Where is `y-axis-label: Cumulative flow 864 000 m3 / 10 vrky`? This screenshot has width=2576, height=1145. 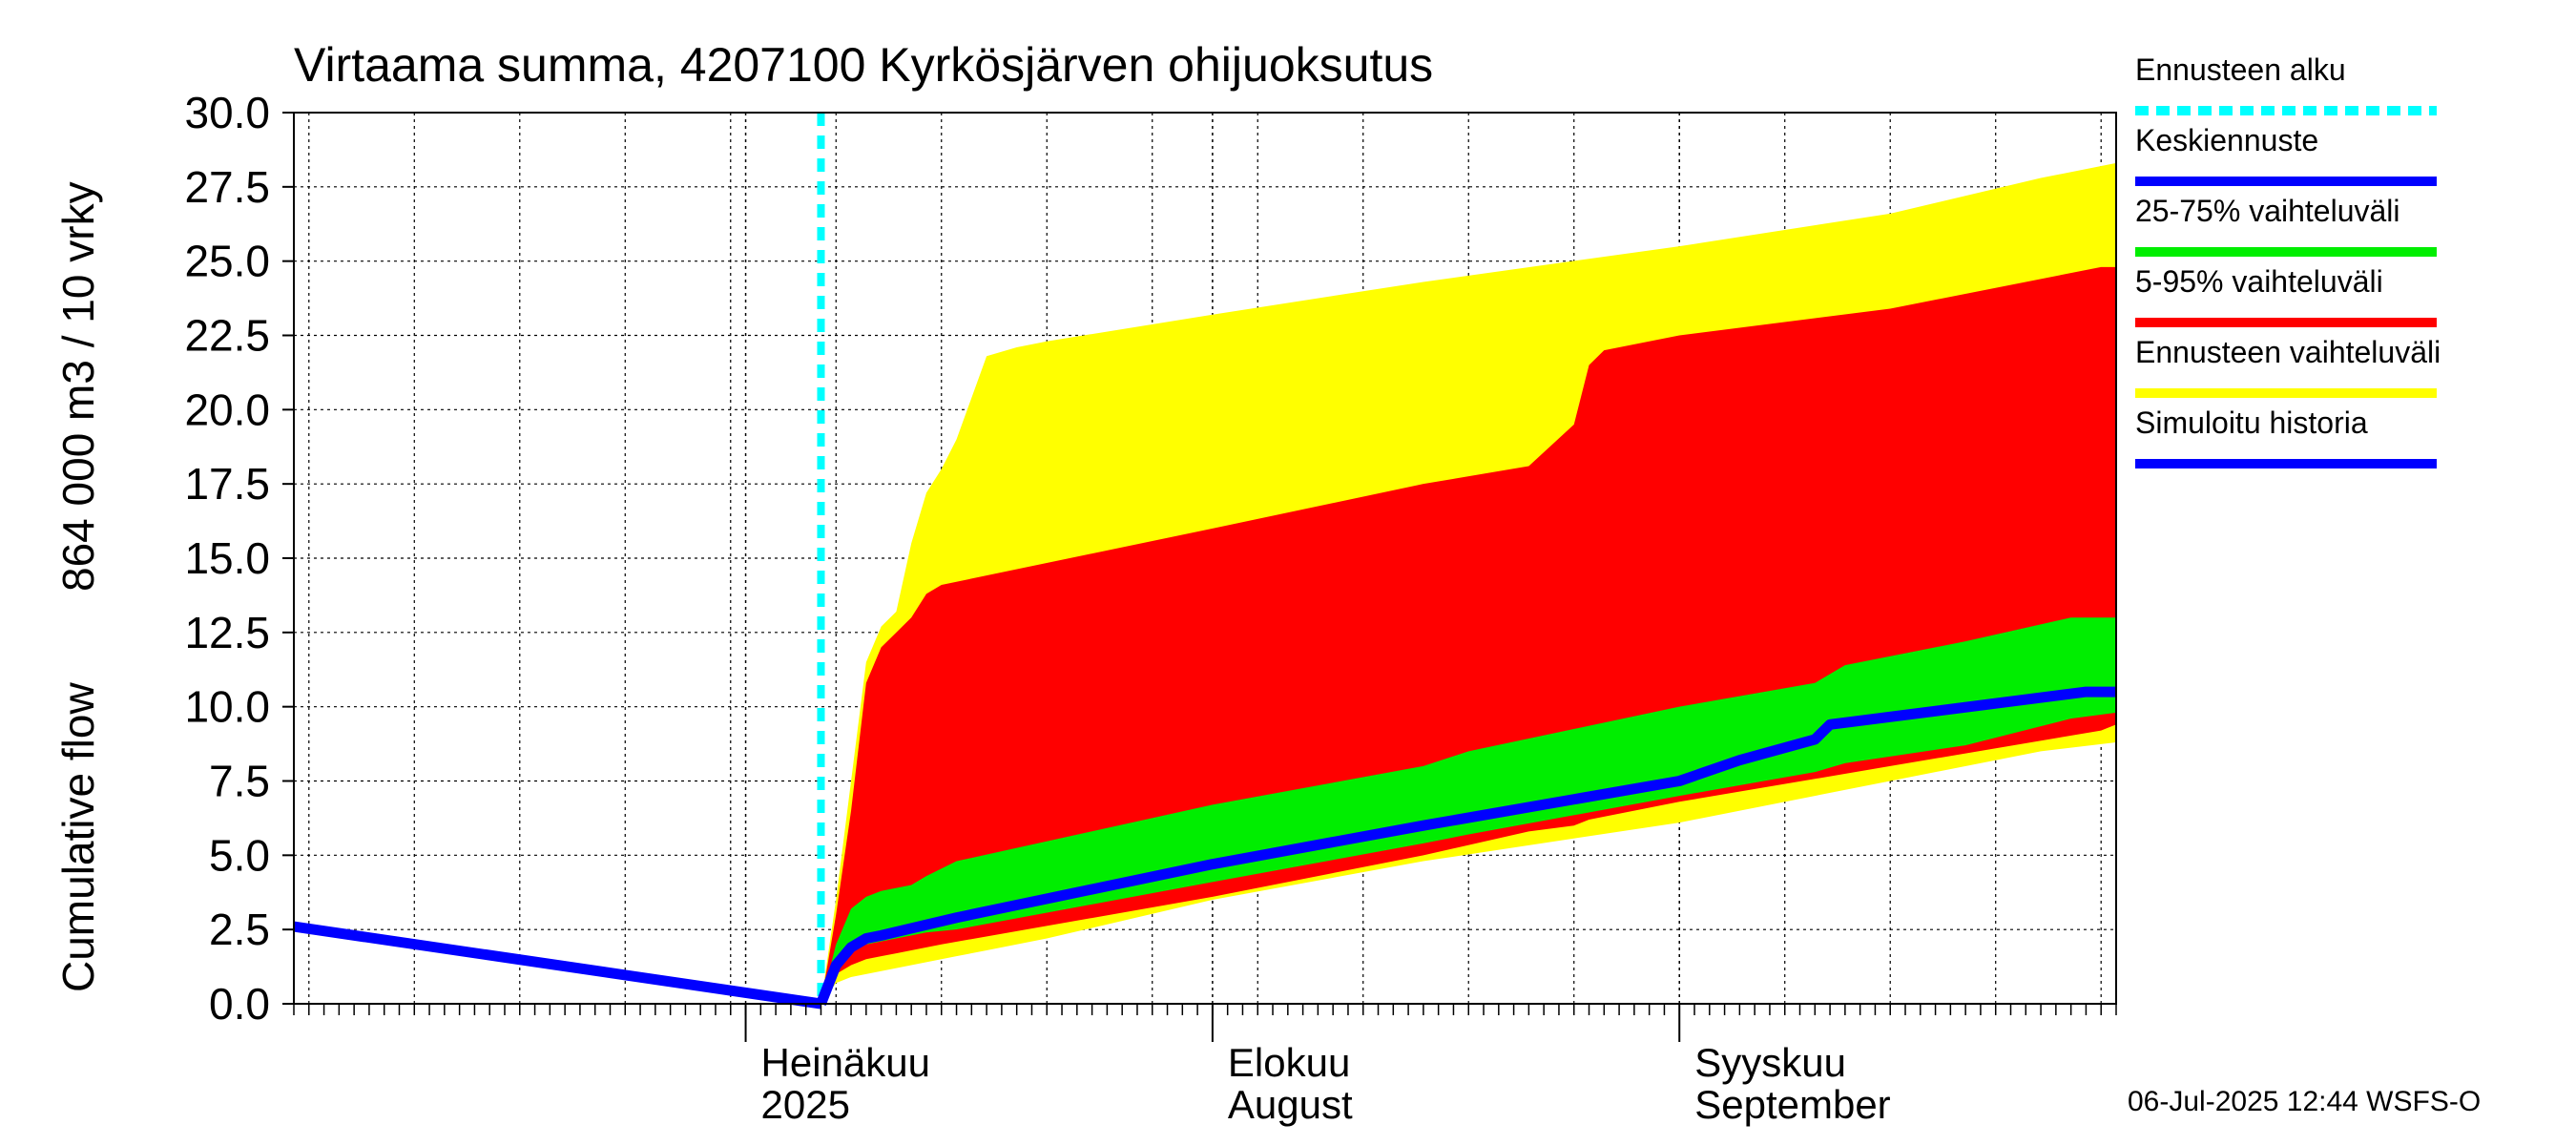 y-axis-label: Cumulative flow 864 000 m3 / 10 vrky is located at coordinates (78, 586).